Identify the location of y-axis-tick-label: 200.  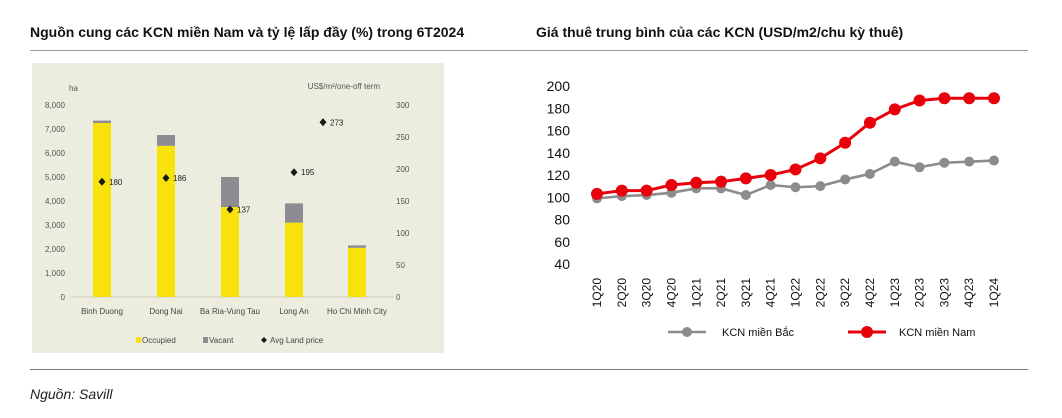
(559, 86).